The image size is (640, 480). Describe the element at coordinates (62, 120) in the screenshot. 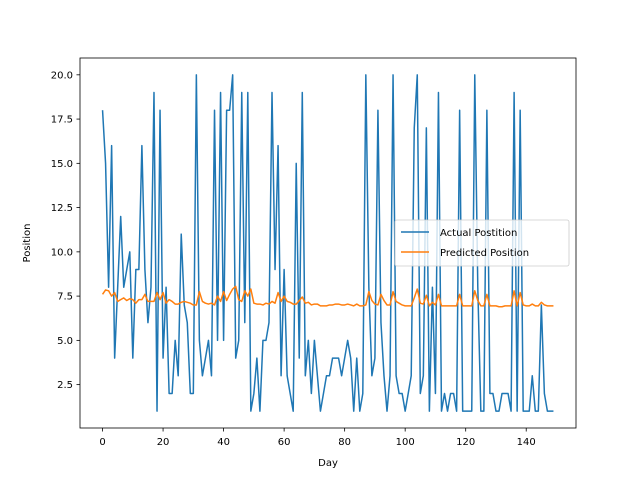

I see `y-tick-label: 17.5` at that location.